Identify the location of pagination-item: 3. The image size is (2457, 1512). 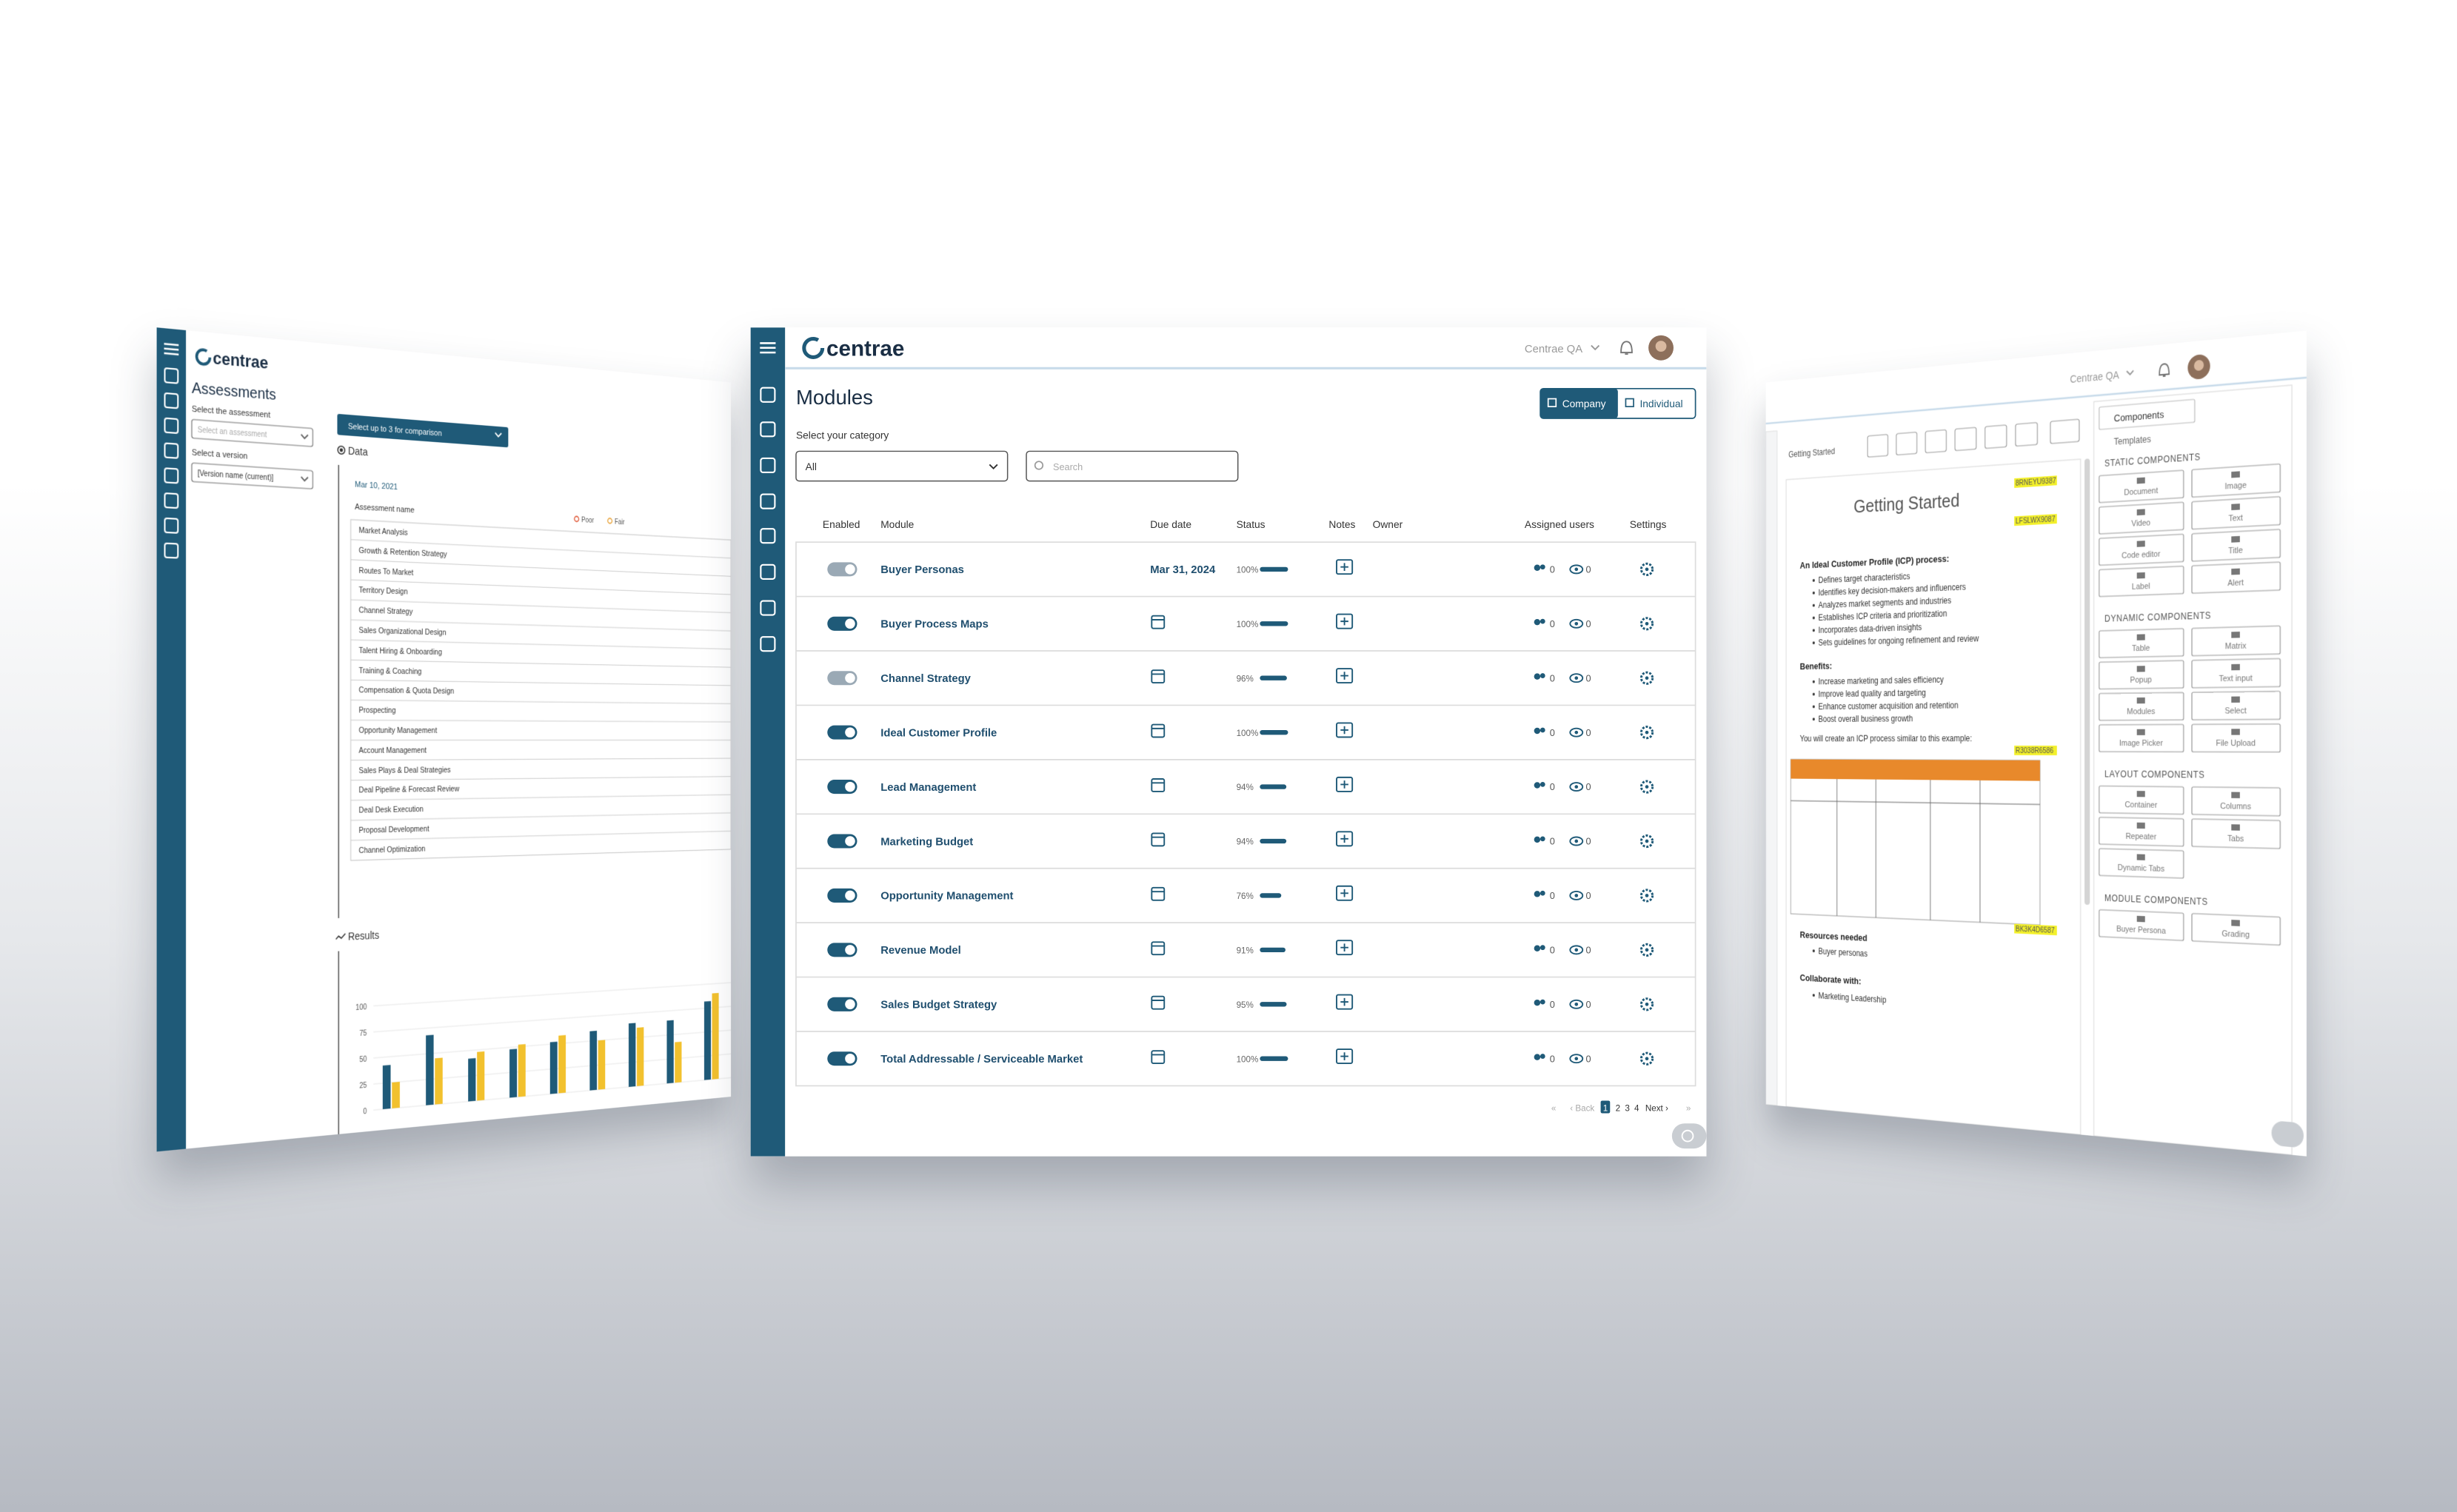
(1627, 1108).